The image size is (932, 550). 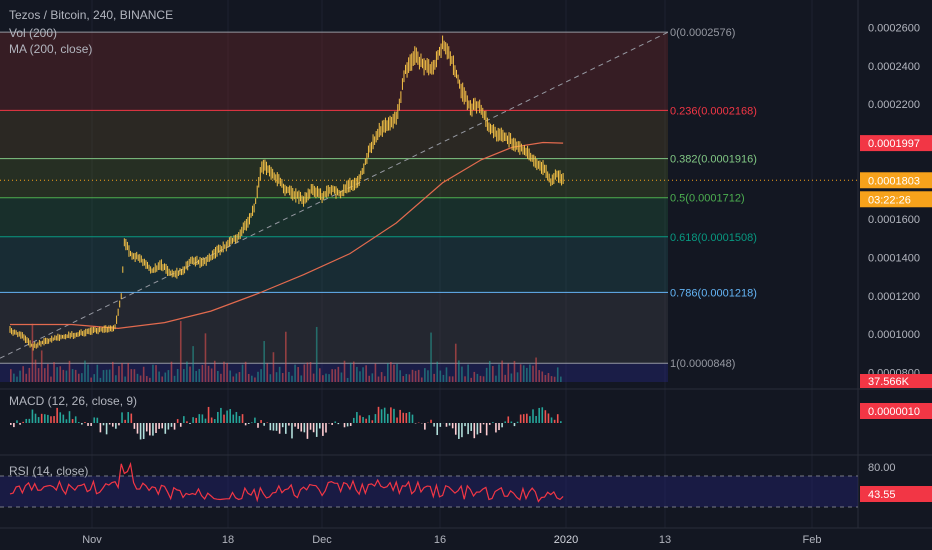 What do you see at coordinates (566, 540) in the screenshot?
I see `time-axis-tick: 2020` at bounding box center [566, 540].